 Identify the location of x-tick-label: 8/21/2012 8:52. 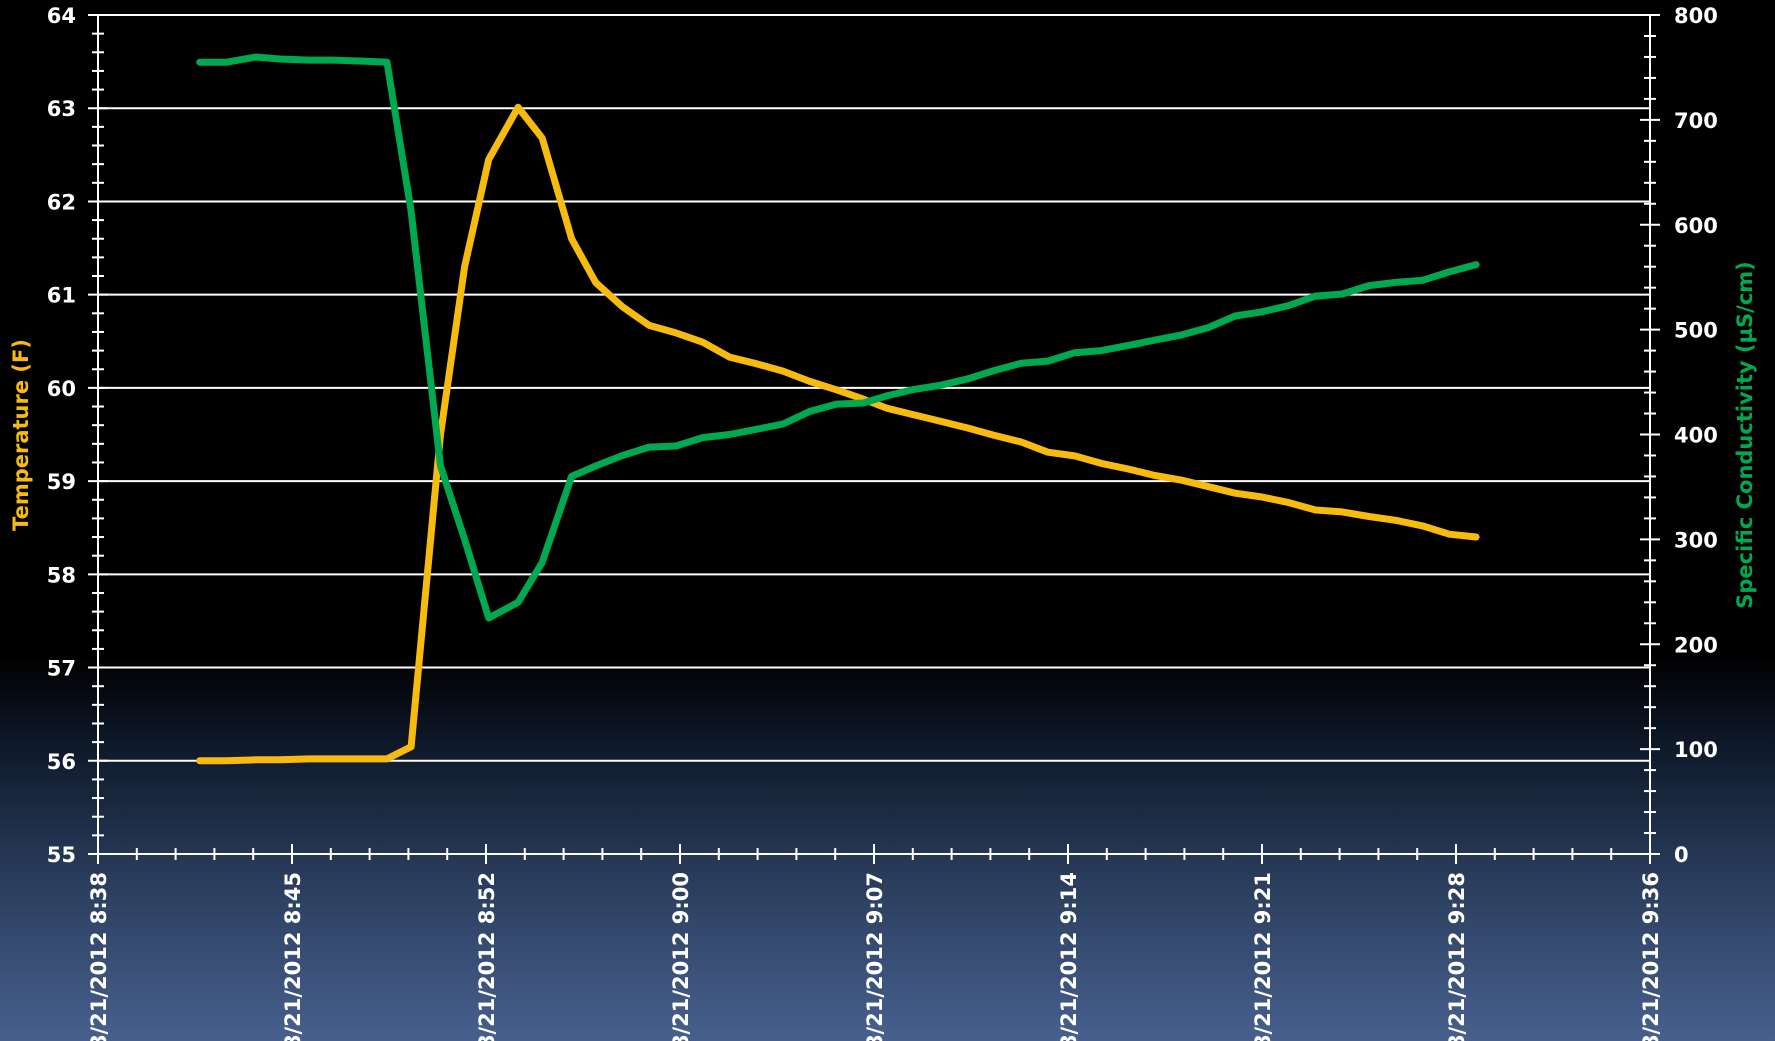
(487, 956).